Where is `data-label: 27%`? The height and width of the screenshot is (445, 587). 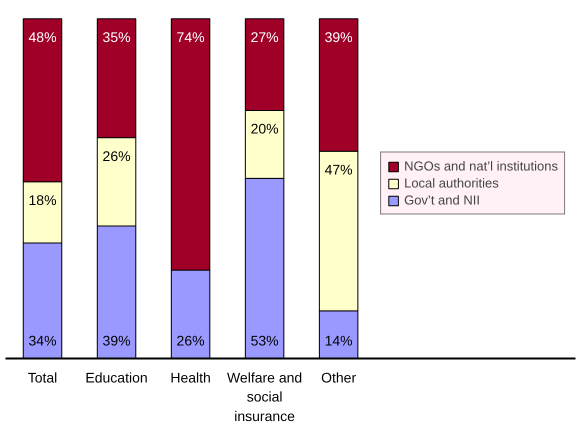
data-label: 27% is located at coordinates (264, 36).